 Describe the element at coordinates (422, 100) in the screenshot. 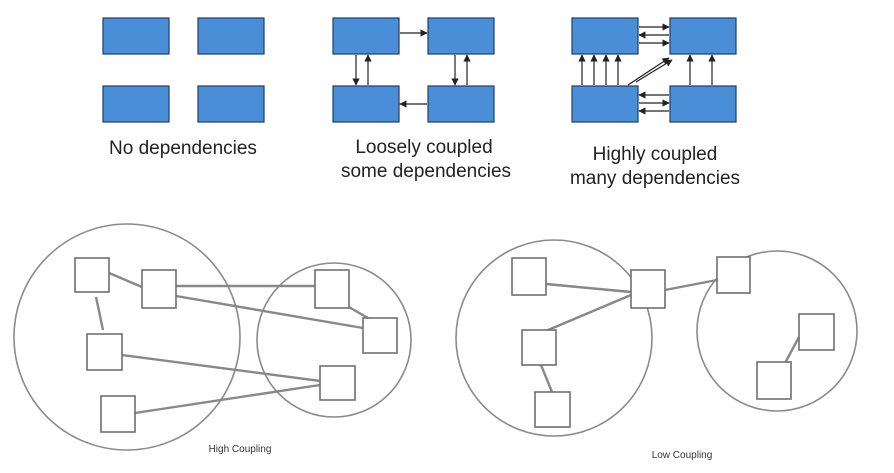

I see `loosely-coupled-panel: Loosely coupled some dependencies` at that location.